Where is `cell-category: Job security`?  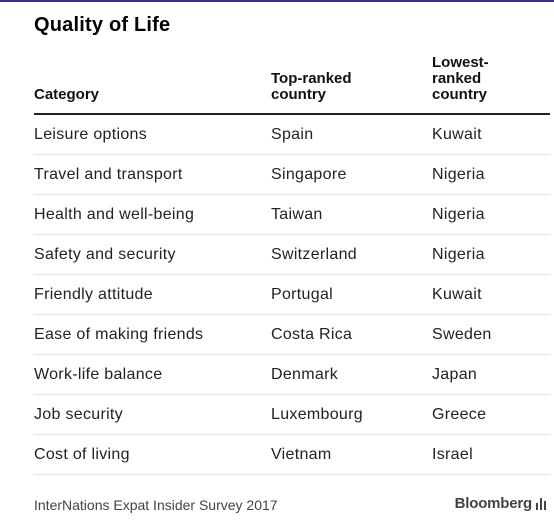 cell-category: Job security is located at coordinates (78, 414).